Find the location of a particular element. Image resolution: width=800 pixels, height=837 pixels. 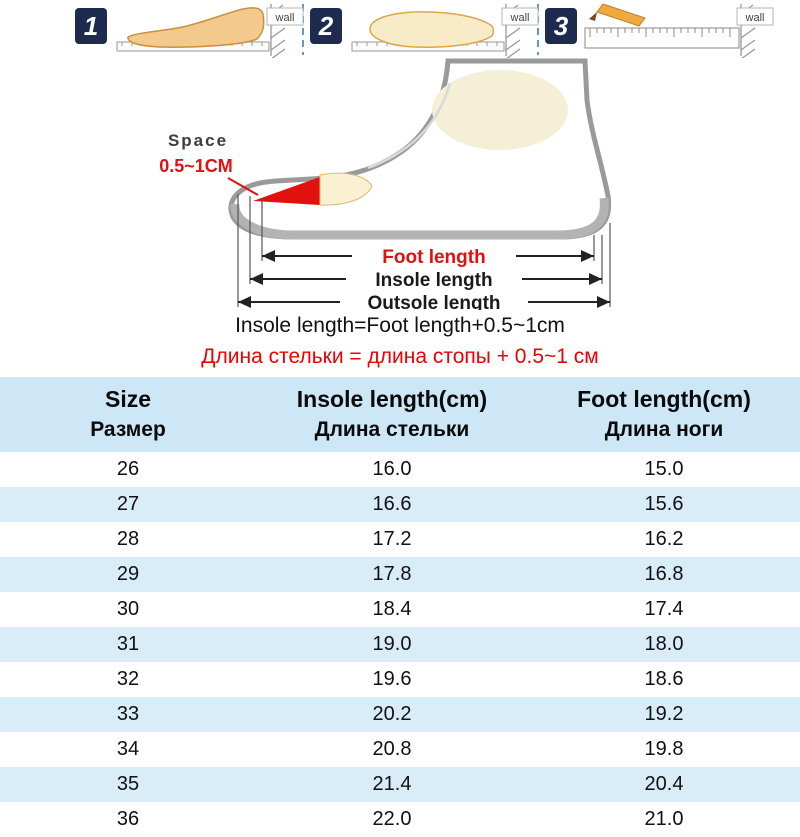

table-row: 26 16.0 15.0 is located at coordinates (400, 469).